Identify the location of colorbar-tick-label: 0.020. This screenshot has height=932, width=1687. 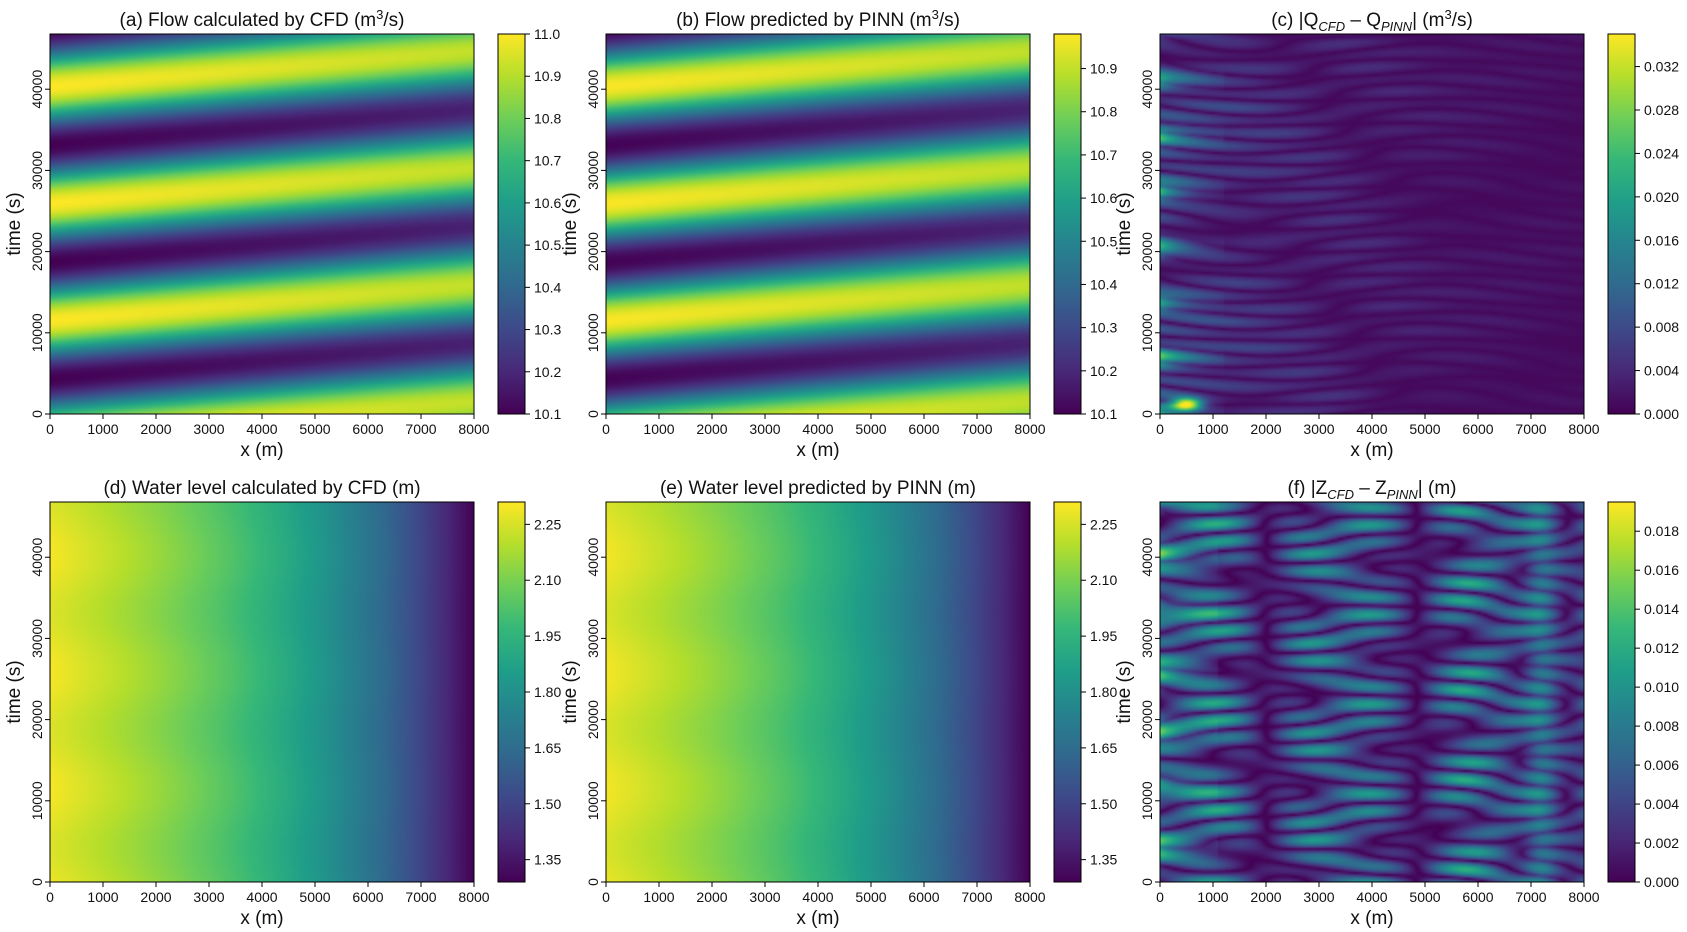
(1661, 197).